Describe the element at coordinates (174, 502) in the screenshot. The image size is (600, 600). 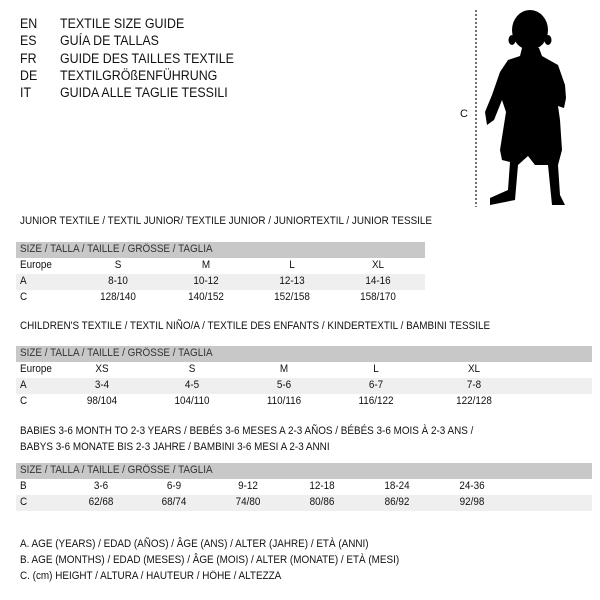
I see `table-cell: 68/74` at that location.